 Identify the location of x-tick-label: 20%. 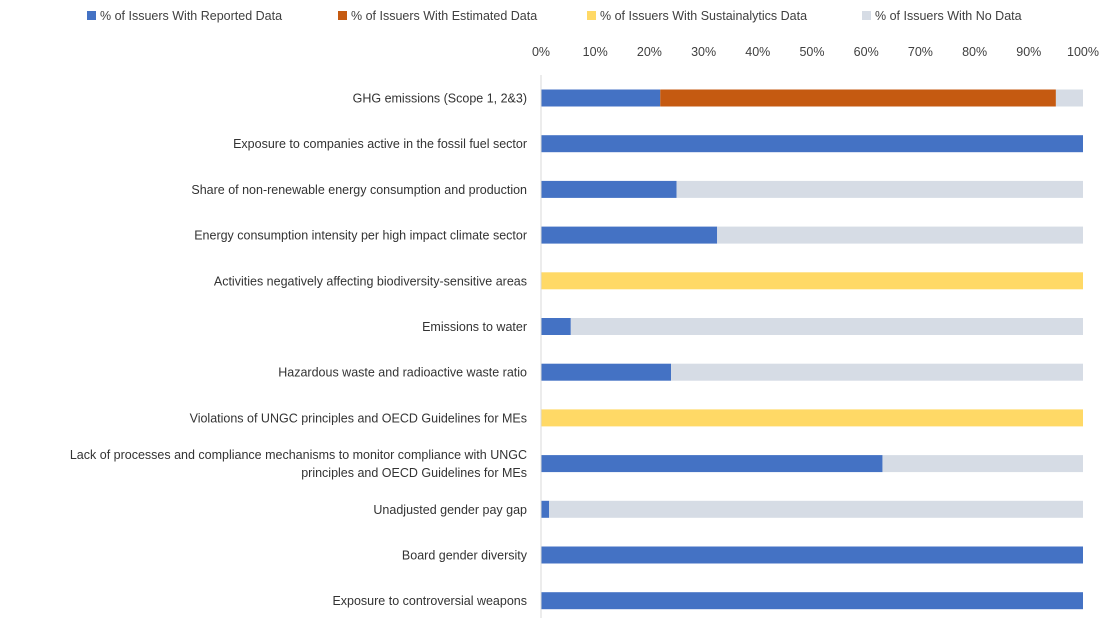
(649, 52).